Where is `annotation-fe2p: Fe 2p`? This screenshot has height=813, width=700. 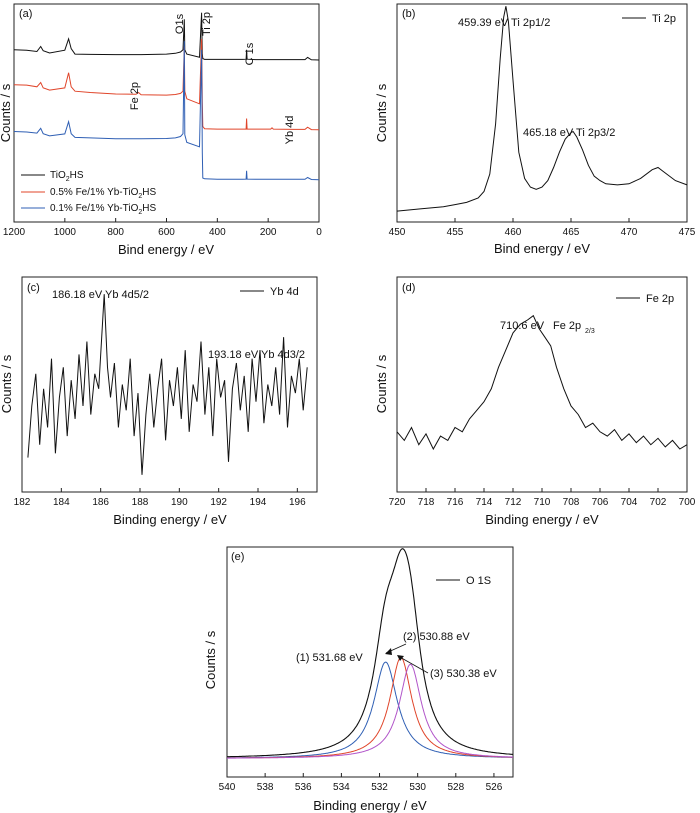 annotation-fe2p: Fe 2p is located at coordinates (135, 96).